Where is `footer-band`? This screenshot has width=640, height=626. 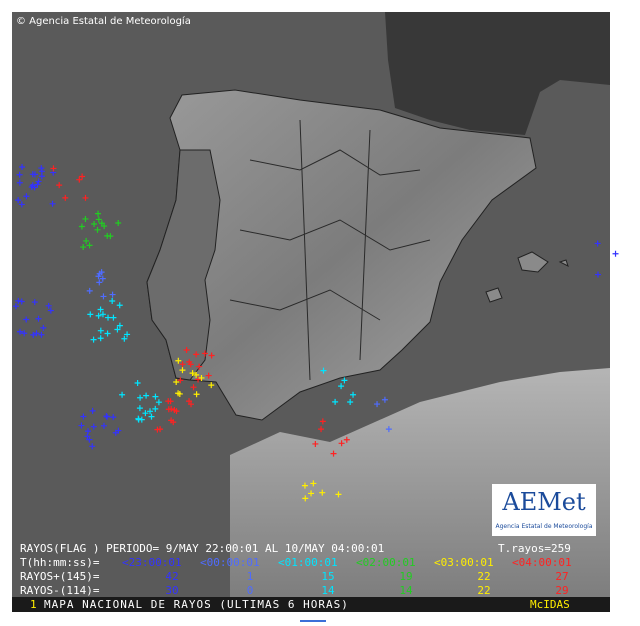 footer-band is located at coordinates (311, 604).